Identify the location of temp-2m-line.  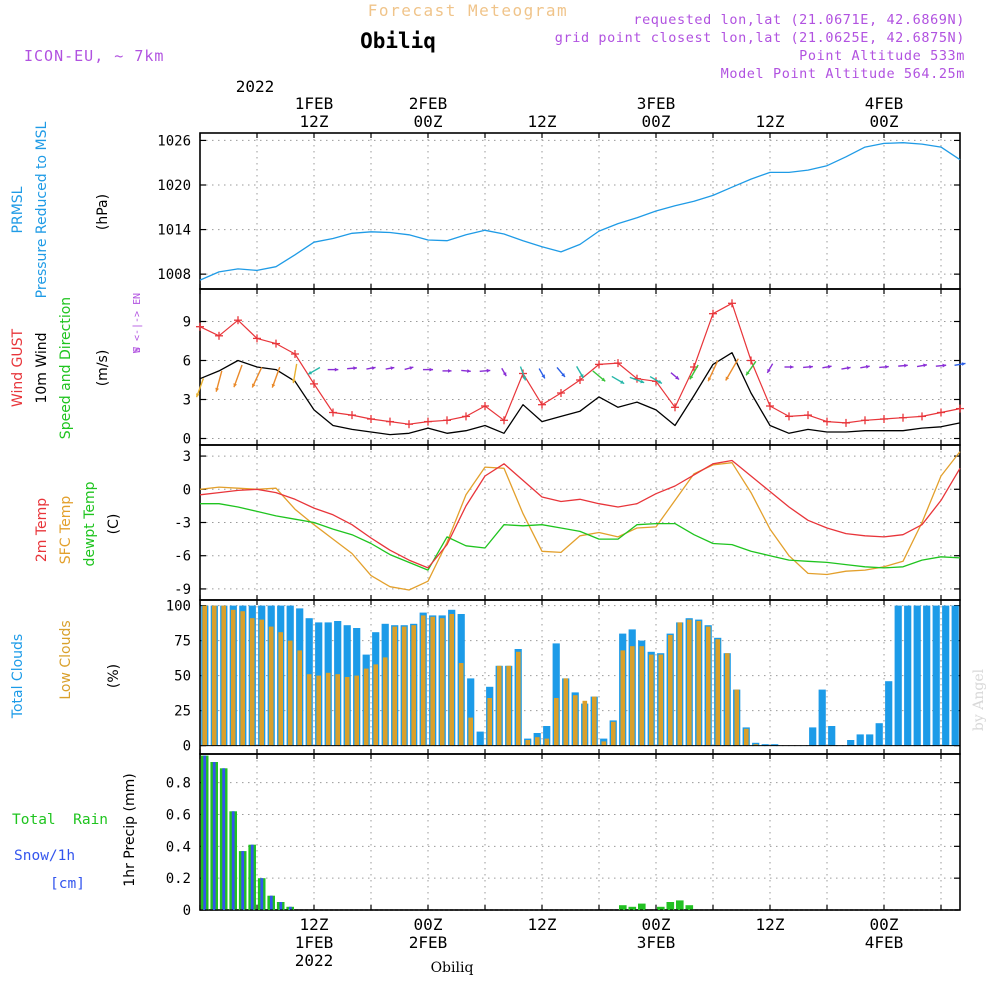
(580, 514).